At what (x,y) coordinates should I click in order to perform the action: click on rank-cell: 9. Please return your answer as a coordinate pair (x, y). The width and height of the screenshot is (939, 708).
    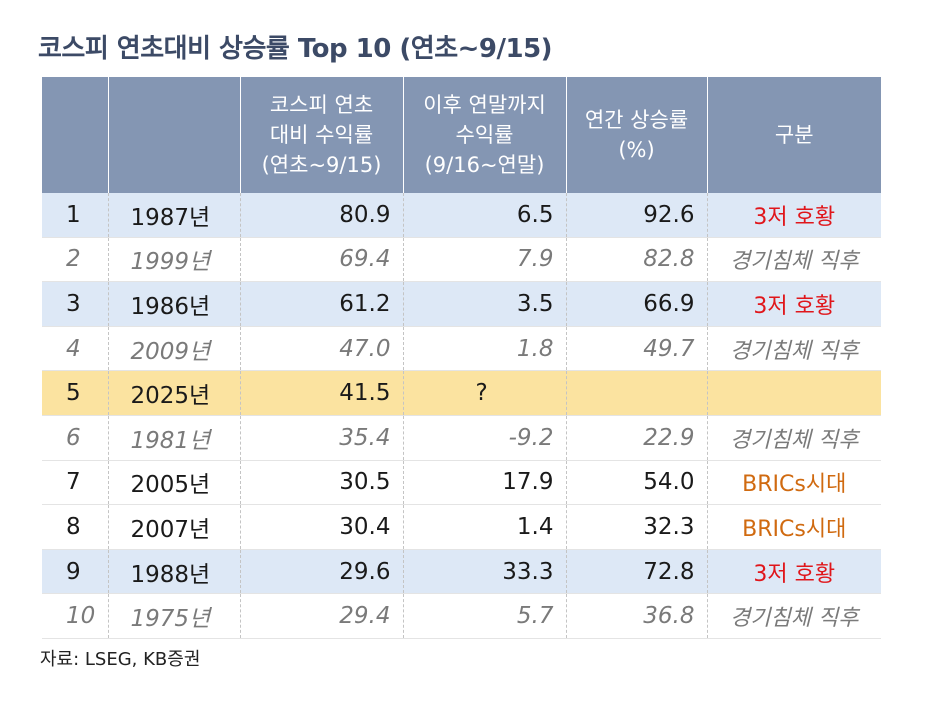
    Looking at the image, I should click on (75, 572).